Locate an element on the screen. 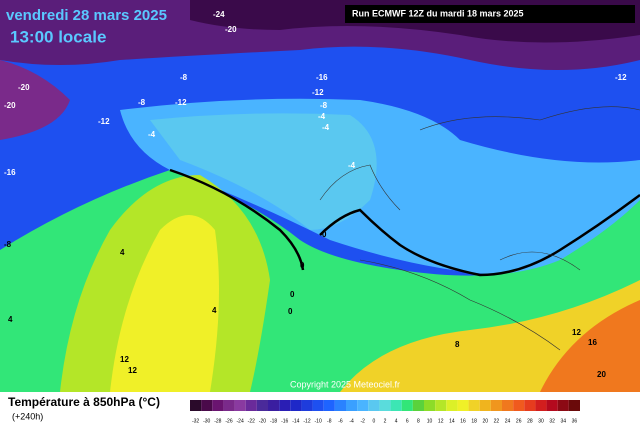 This screenshot has width=640, height=427. legend-tick-label: 34 is located at coordinates (564, 421).